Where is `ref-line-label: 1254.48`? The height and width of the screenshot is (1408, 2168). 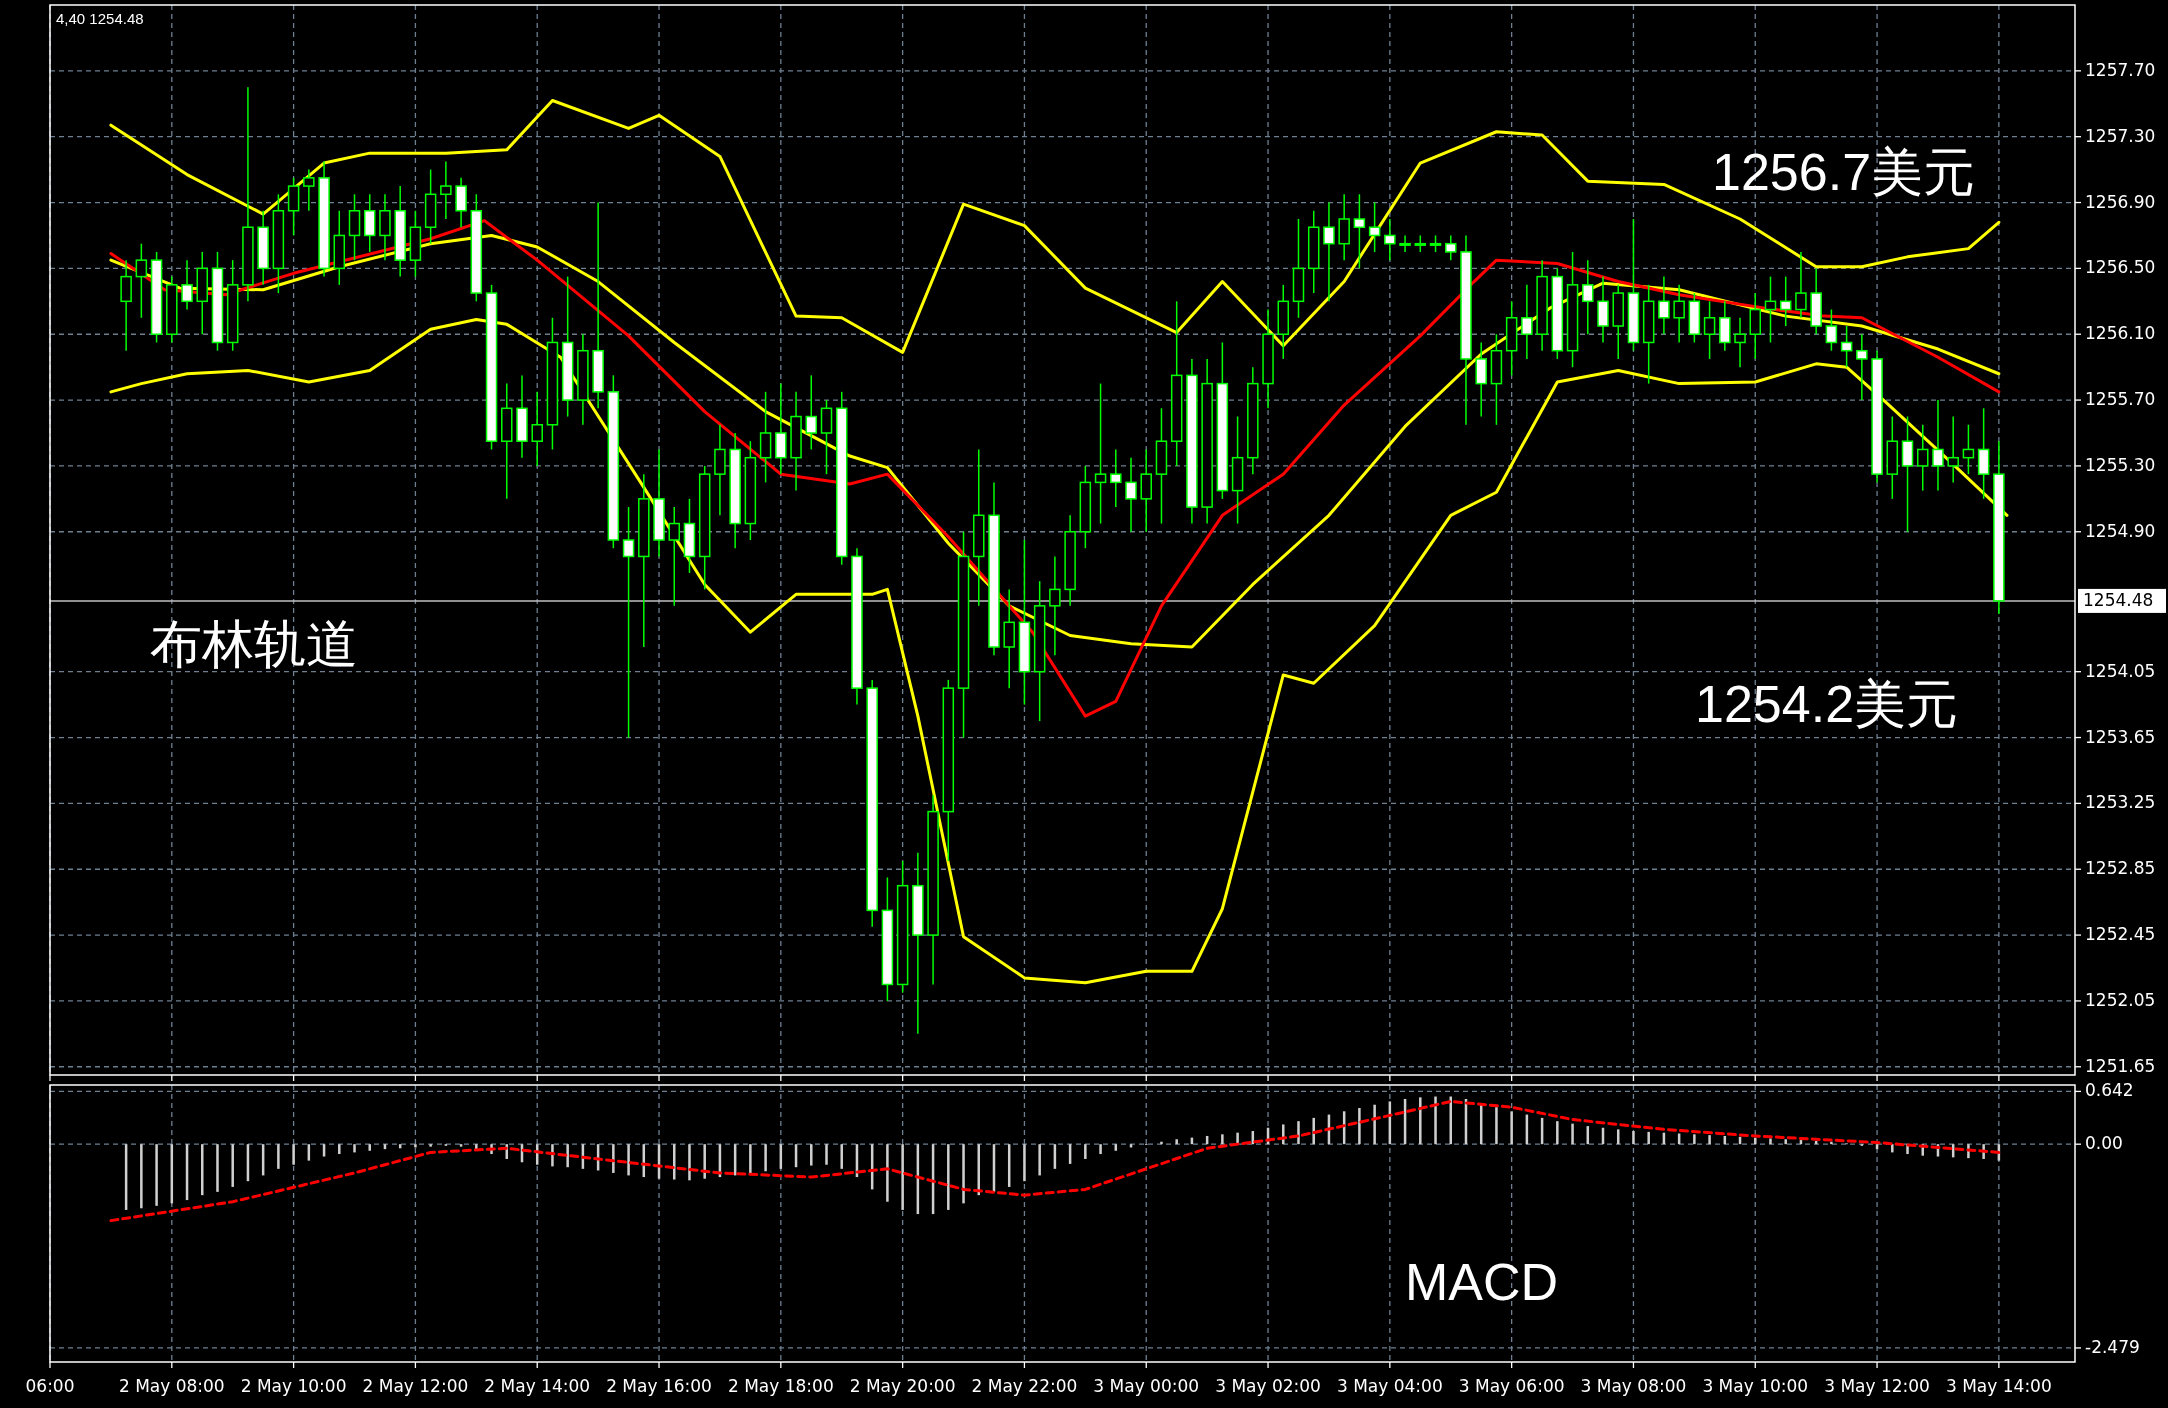
ref-line-label: 1254.48 is located at coordinates (2118, 599).